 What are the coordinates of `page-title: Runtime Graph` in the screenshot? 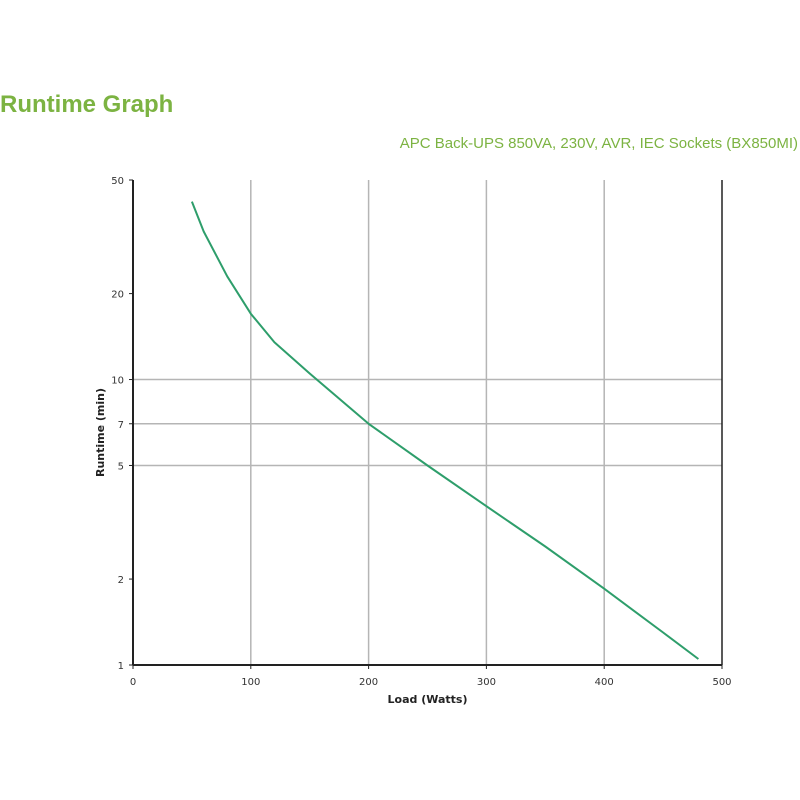 It's located at (87, 104).